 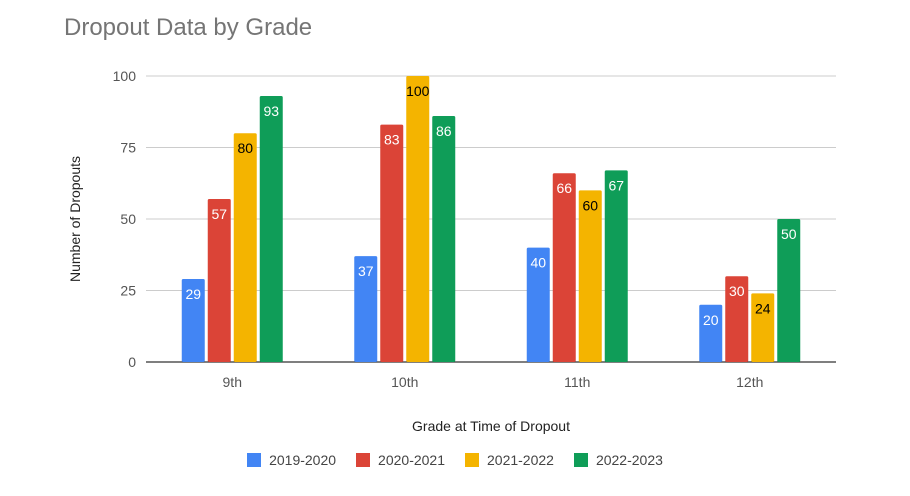 What do you see at coordinates (232, 382) in the screenshot?
I see `x-tick-label: 9th` at bounding box center [232, 382].